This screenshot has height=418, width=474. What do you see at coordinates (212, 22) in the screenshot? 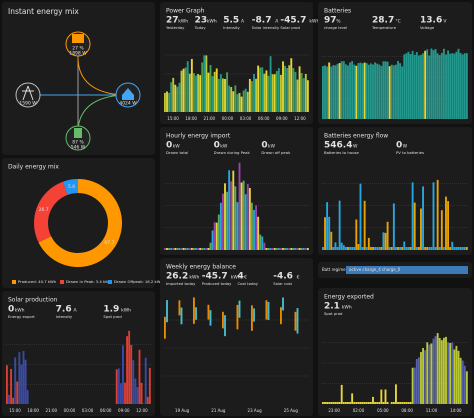
I see `stat-unit: kWh` at bounding box center [212, 22].